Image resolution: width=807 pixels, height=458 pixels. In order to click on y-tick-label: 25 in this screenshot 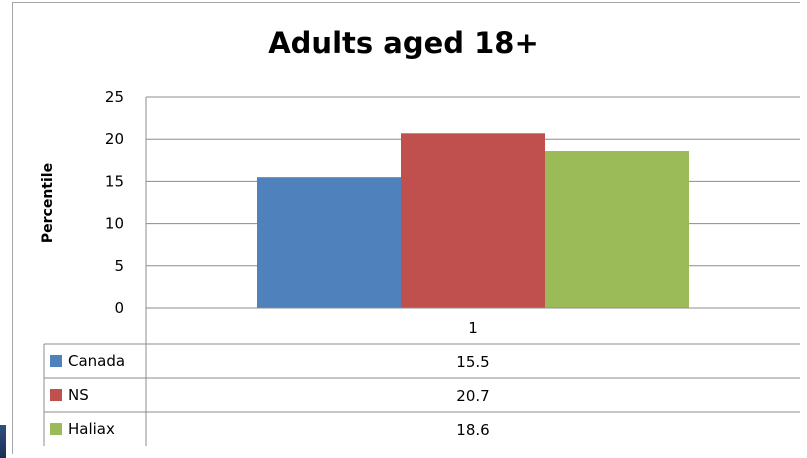, I will do `click(114, 97)`.